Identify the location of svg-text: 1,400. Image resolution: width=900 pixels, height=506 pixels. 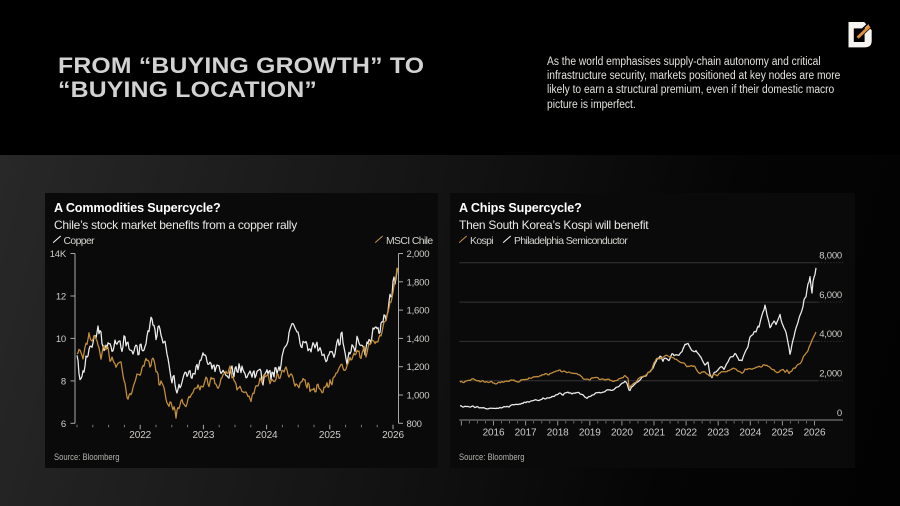
(418, 339).